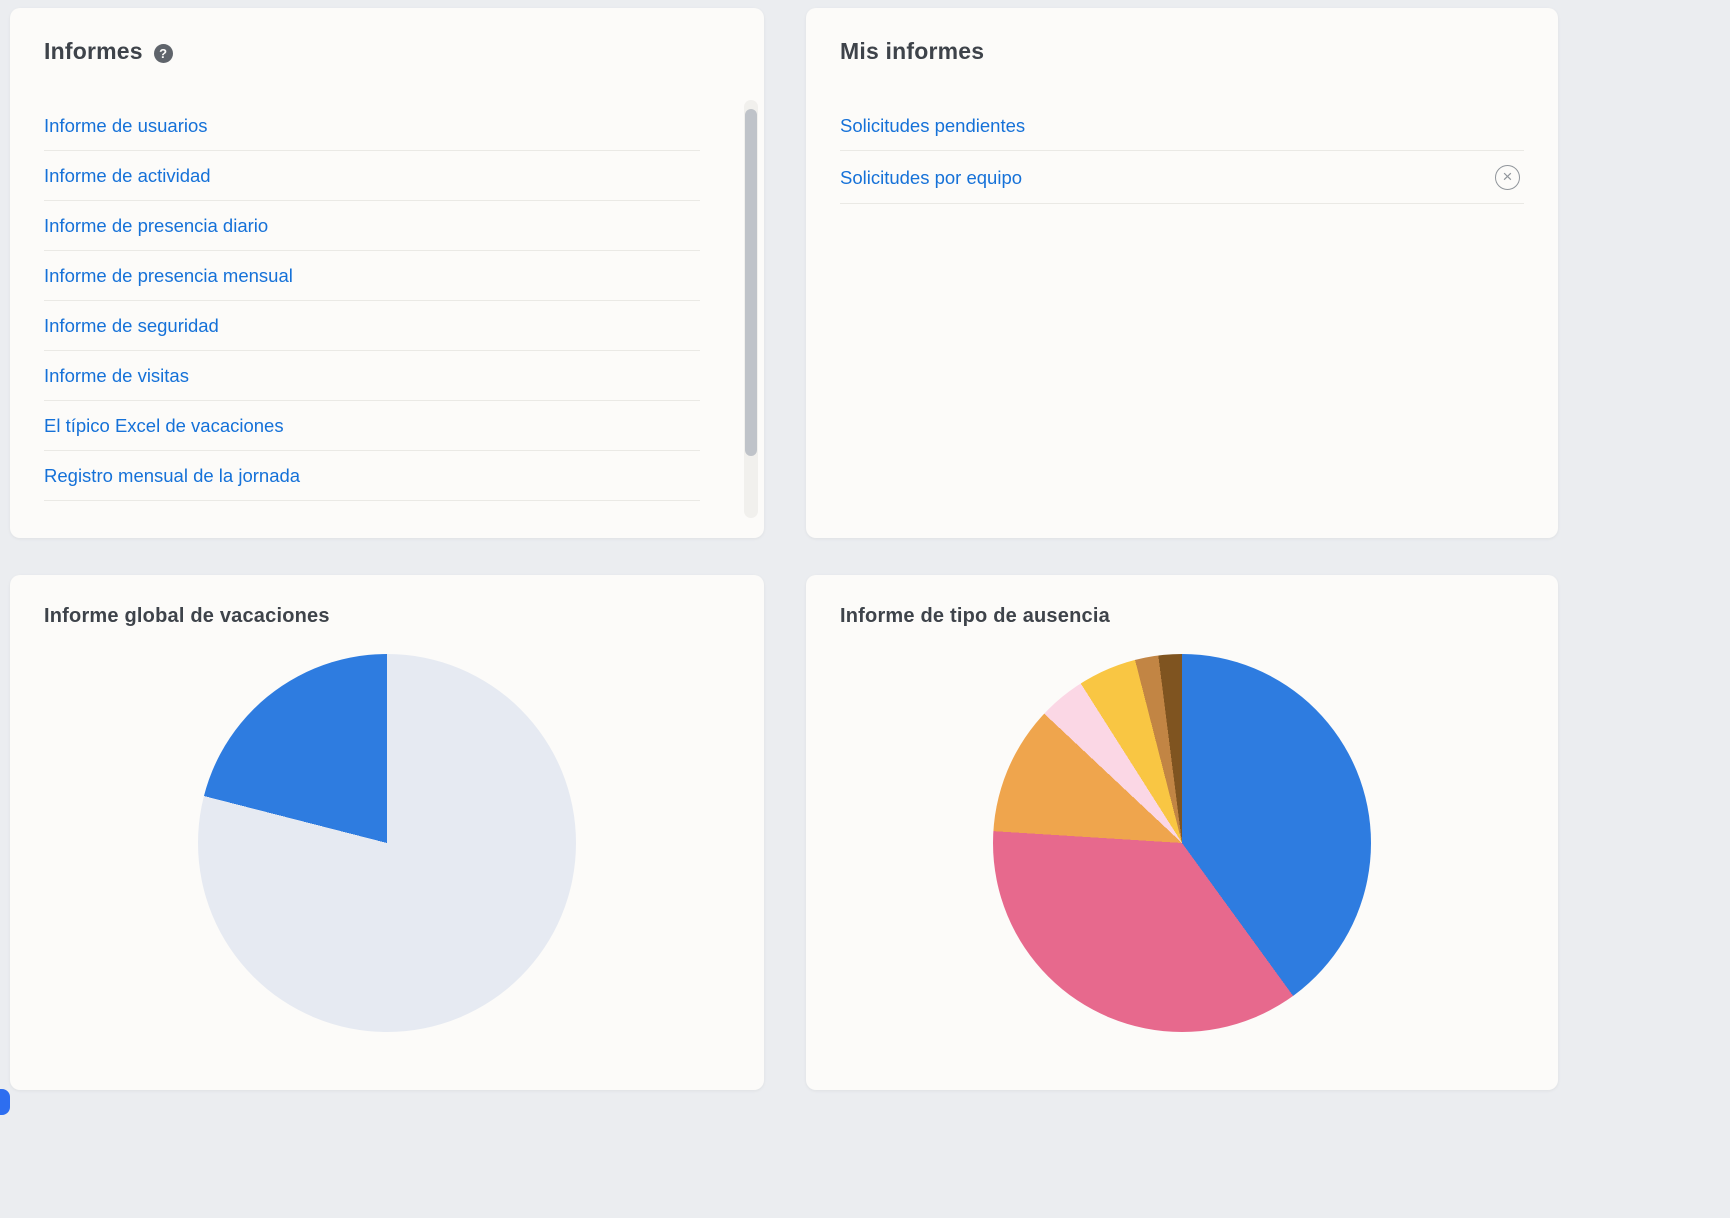  I want to click on ausencia-pie-chart, so click(1182, 843).